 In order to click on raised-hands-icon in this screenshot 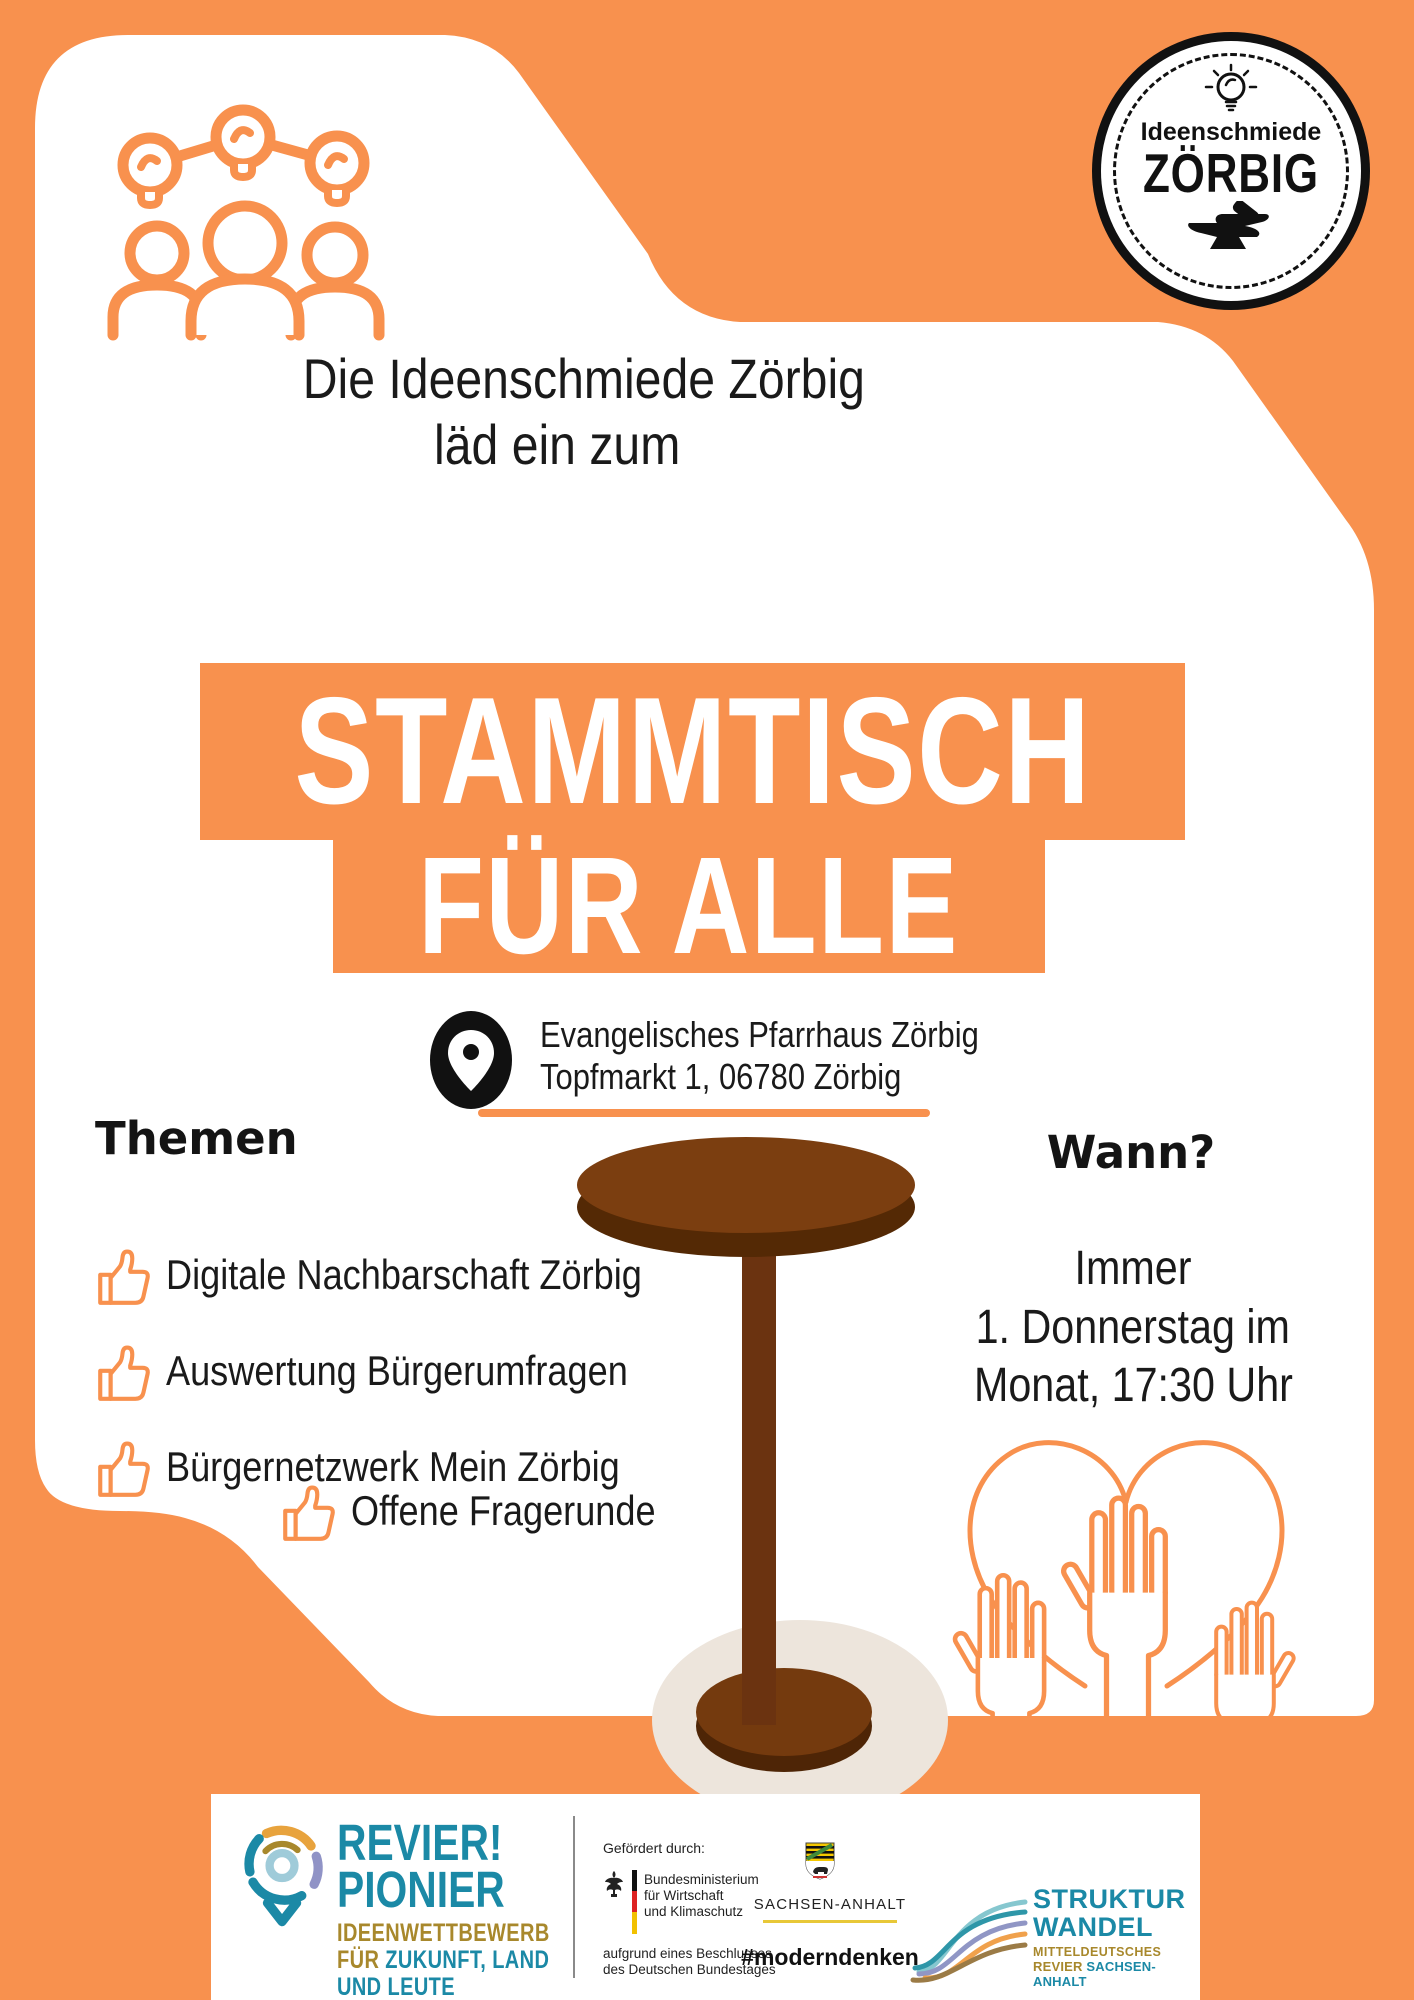, I will do `click(1124, 1605)`.